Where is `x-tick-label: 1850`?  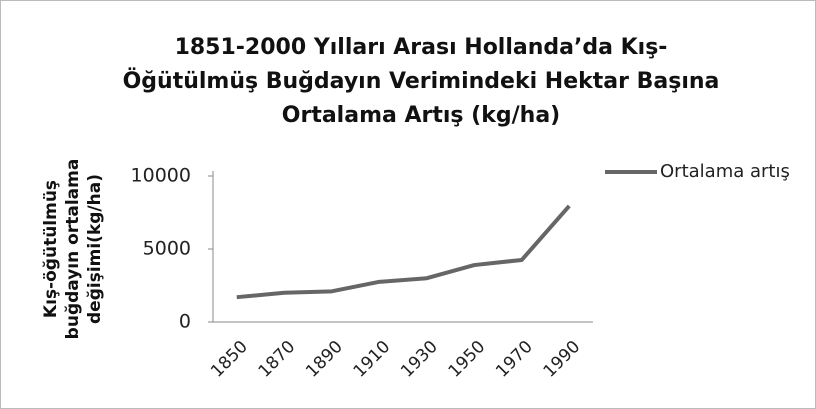 x-tick-label: 1850 is located at coordinates (229, 359).